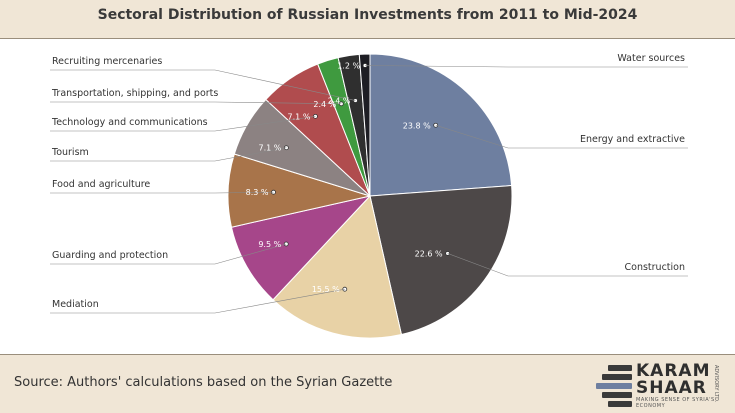 The image size is (735, 413). I want to click on category-label: Food and agriculture, so click(101, 184).